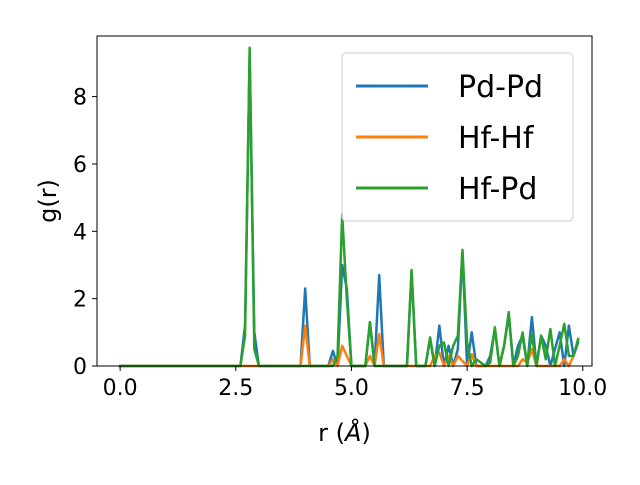 This screenshot has width=640, height=485. What do you see at coordinates (351, 388) in the screenshot?
I see `x-tick-label: 5.0` at bounding box center [351, 388].